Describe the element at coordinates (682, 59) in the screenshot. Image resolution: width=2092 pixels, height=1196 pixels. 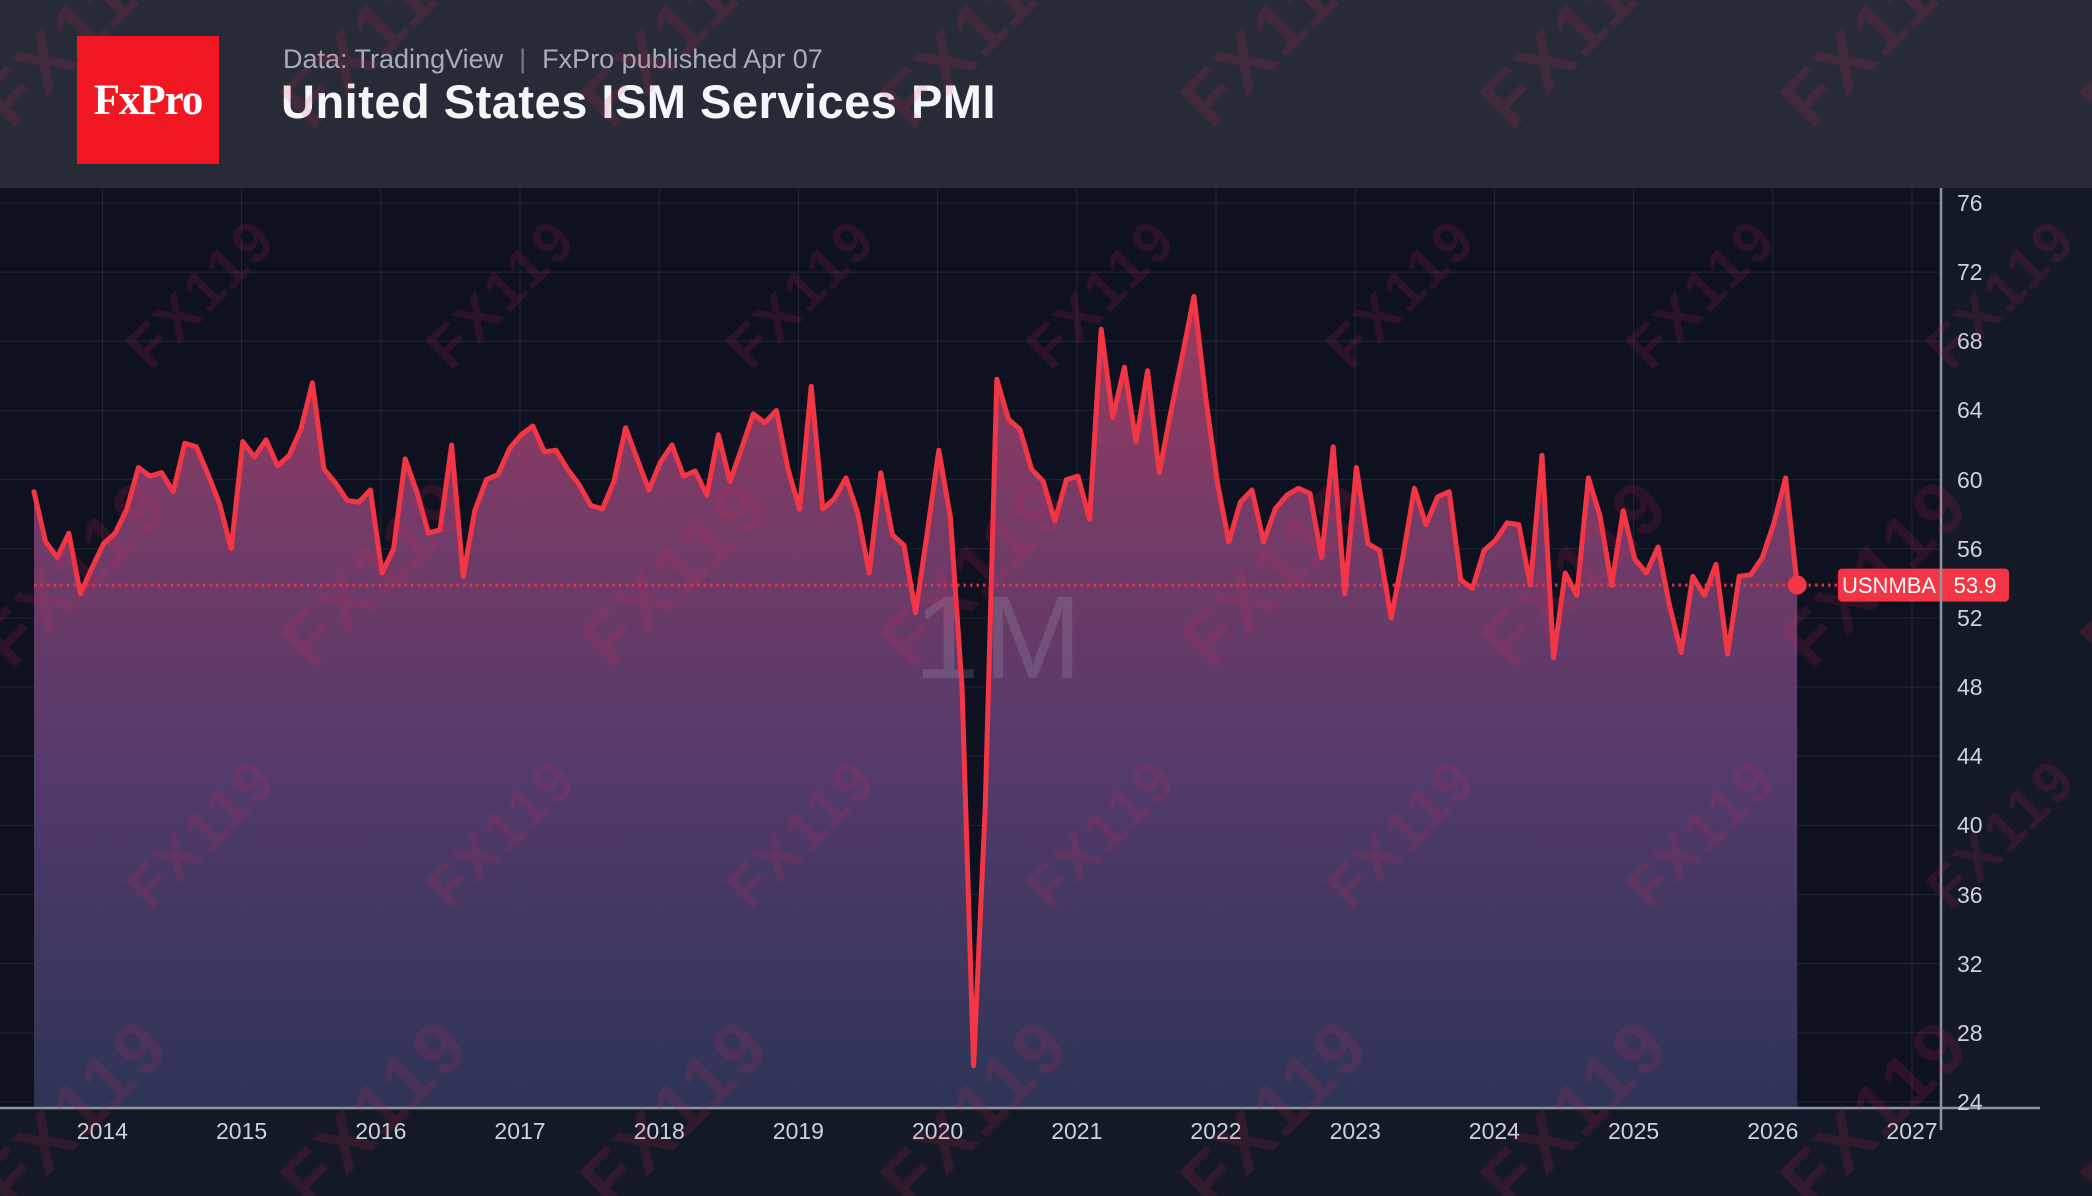
I see `published-label: FxPro published Apr 07` at that location.